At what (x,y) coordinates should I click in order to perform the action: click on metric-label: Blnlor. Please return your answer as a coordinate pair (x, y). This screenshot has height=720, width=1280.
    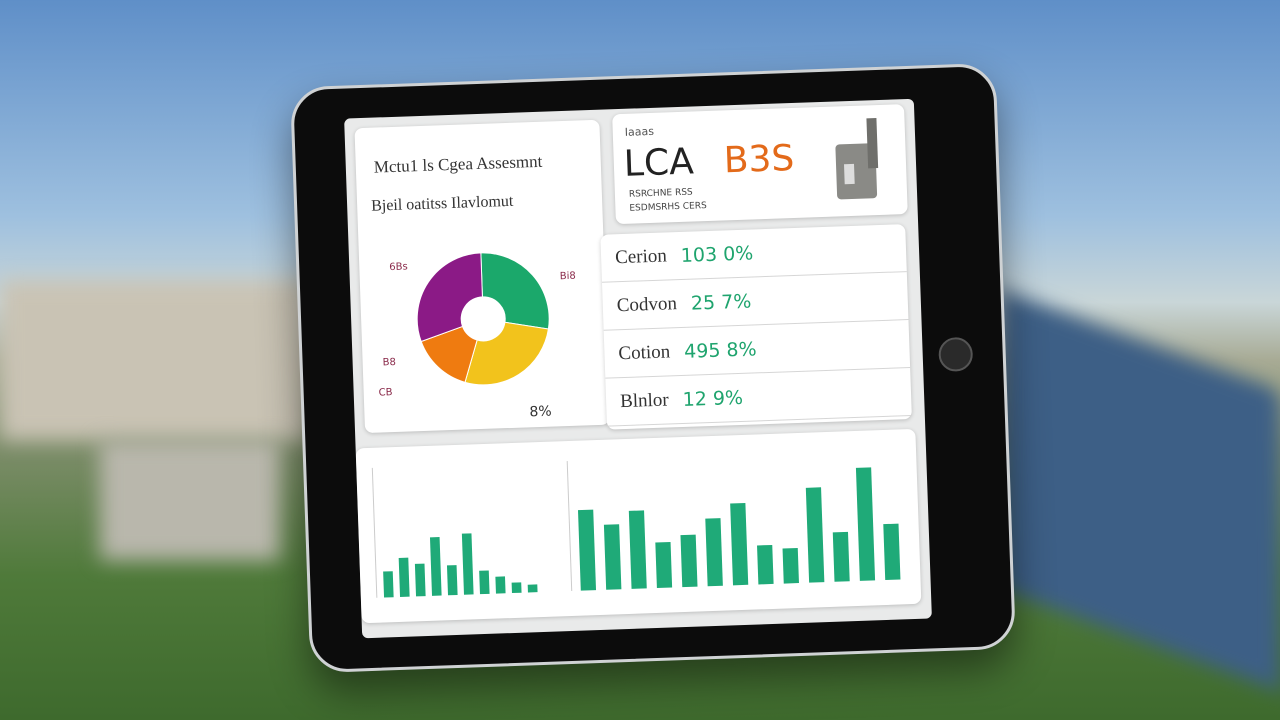
    Looking at the image, I should click on (644, 400).